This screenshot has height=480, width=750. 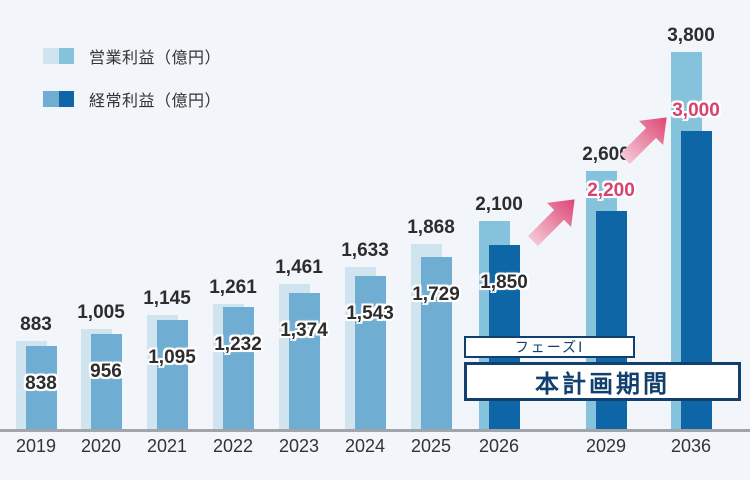 What do you see at coordinates (365, 250) in the screenshot?
I see `operating-profit-value: 1,633` at bounding box center [365, 250].